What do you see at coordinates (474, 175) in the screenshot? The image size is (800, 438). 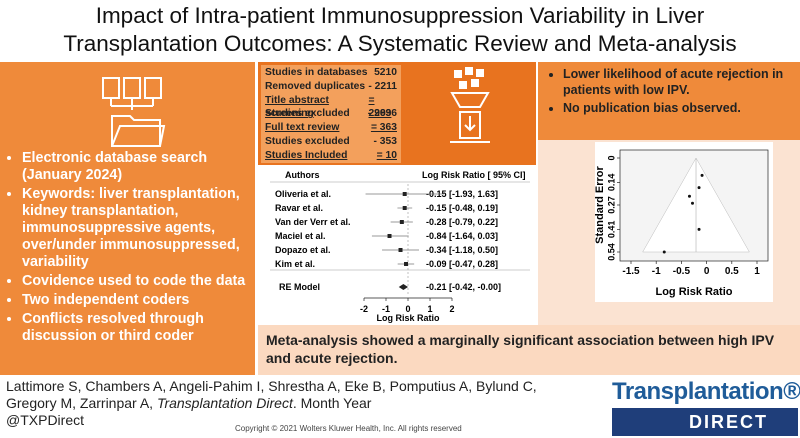 I see `header: Log Risk Ratio [ 95% CI]` at bounding box center [474, 175].